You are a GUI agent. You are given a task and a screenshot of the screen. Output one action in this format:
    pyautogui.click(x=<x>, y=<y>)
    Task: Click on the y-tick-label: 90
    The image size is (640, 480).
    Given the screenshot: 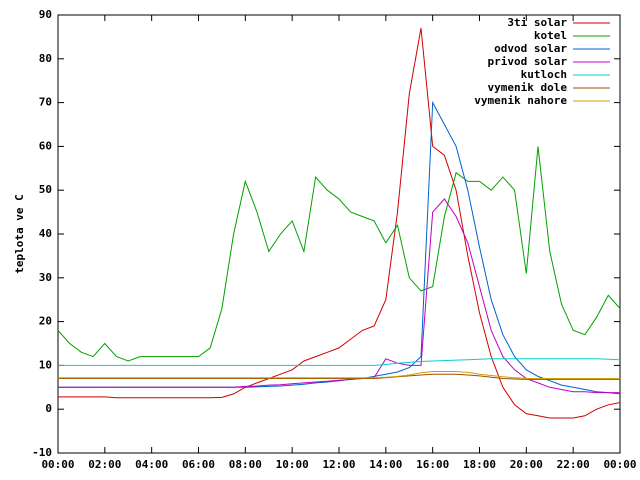 What is the action you would take?
    pyautogui.click(x=45, y=14)
    